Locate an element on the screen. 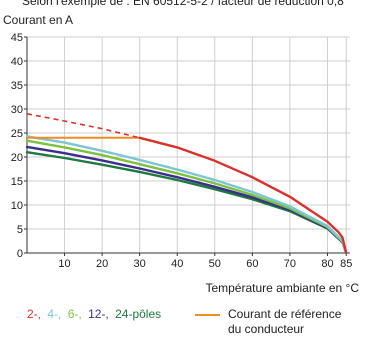 The image size is (365, 338). tick-label-y-30: 30 is located at coordinates (17, 110).